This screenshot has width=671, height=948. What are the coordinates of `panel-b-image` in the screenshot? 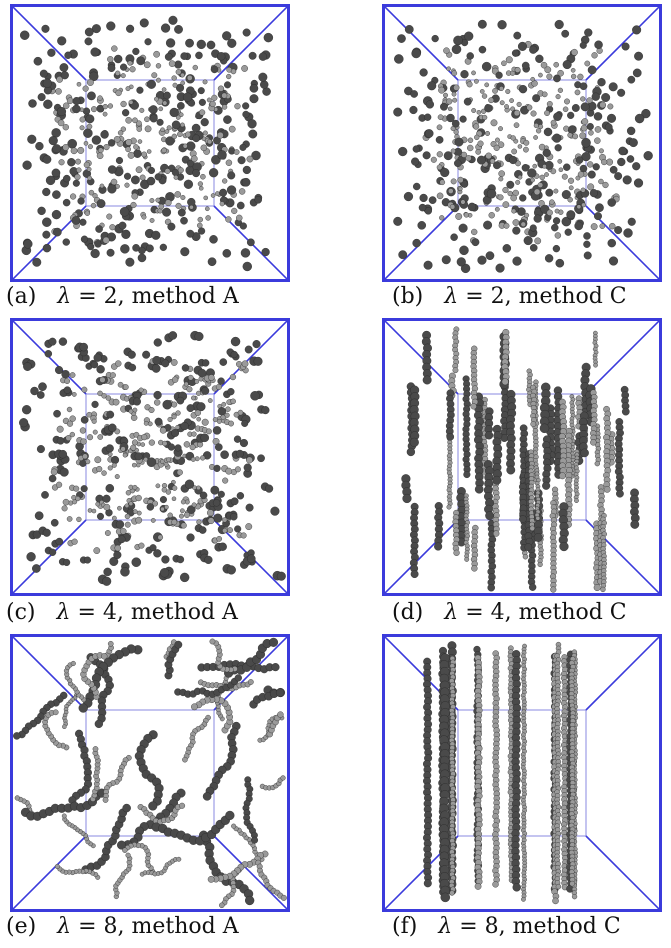 It's located at (522, 143).